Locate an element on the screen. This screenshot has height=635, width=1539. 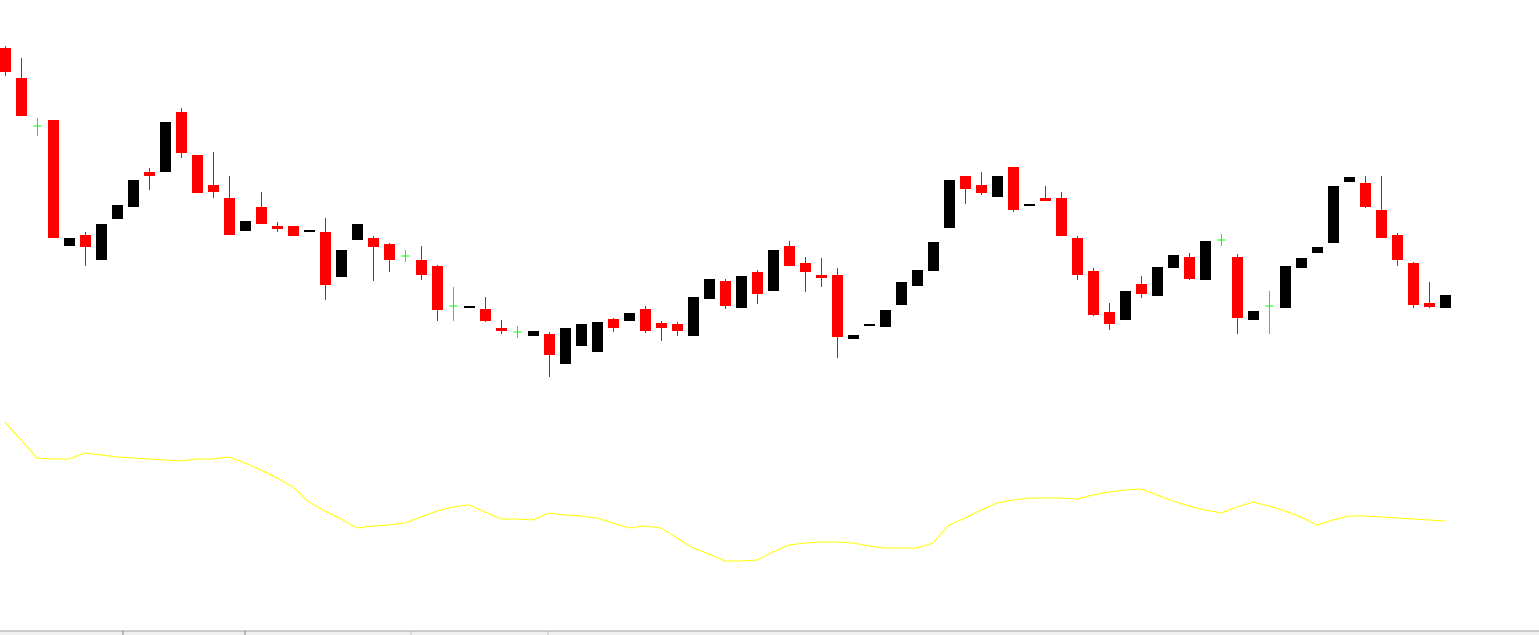
bottom-tabs is located at coordinates (769, 632).